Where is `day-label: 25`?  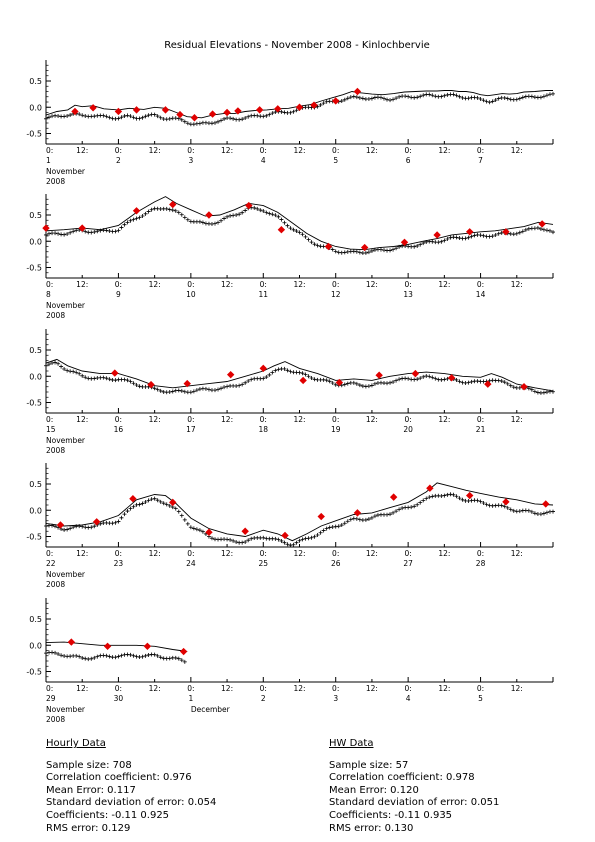
day-label: 25 is located at coordinates (264, 563).